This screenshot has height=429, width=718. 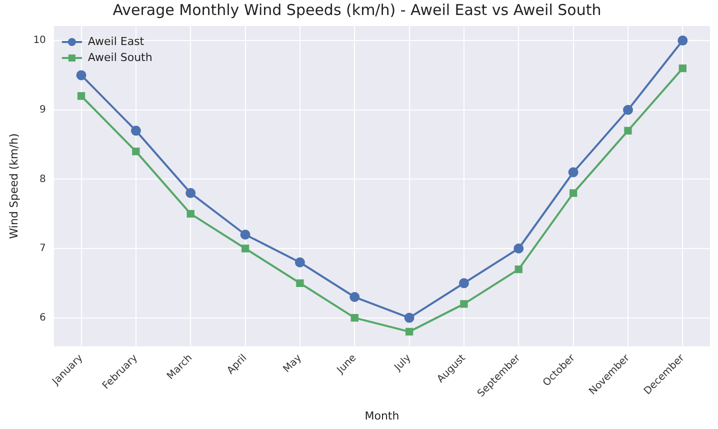 What do you see at coordinates (43, 110) in the screenshot?
I see `y-tick-label: 9` at bounding box center [43, 110].